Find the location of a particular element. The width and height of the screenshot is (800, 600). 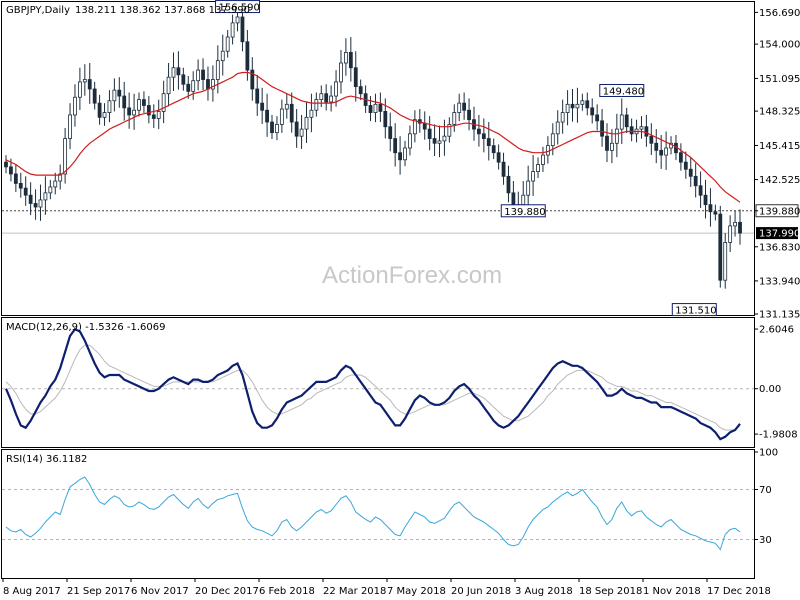

ohlc-values: 138.211 138.362 137.868 137.990 is located at coordinates (162, 10).